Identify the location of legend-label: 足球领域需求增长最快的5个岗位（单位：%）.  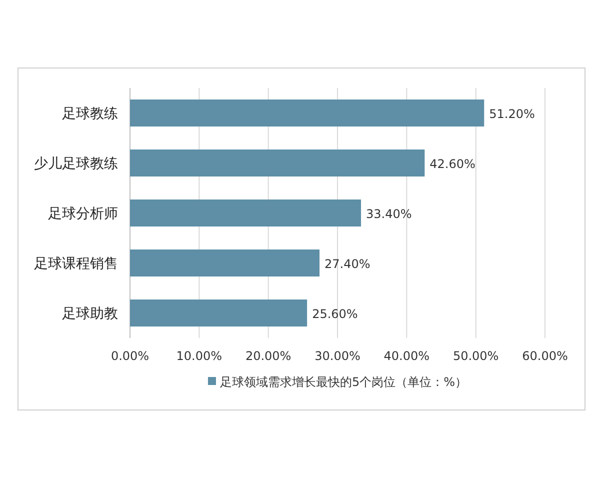
(344, 382).